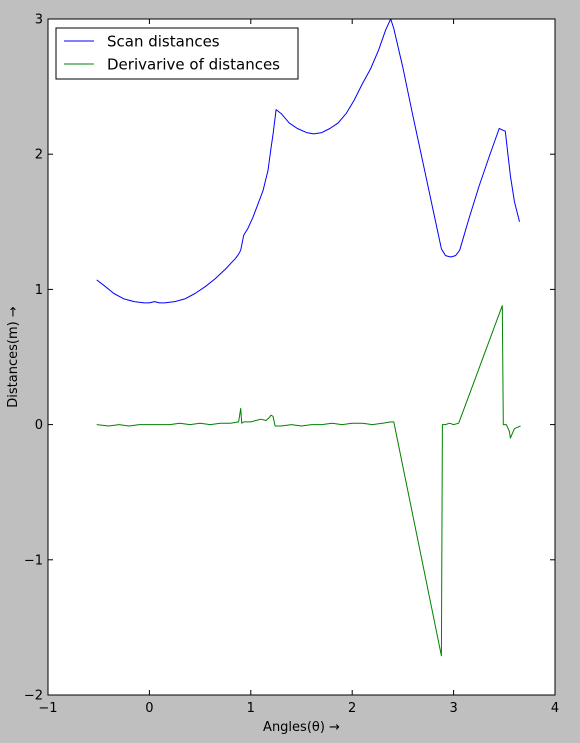 This screenshot has height=743, width=580. I want to click on x-tick-label: 4, so click(555, 708).